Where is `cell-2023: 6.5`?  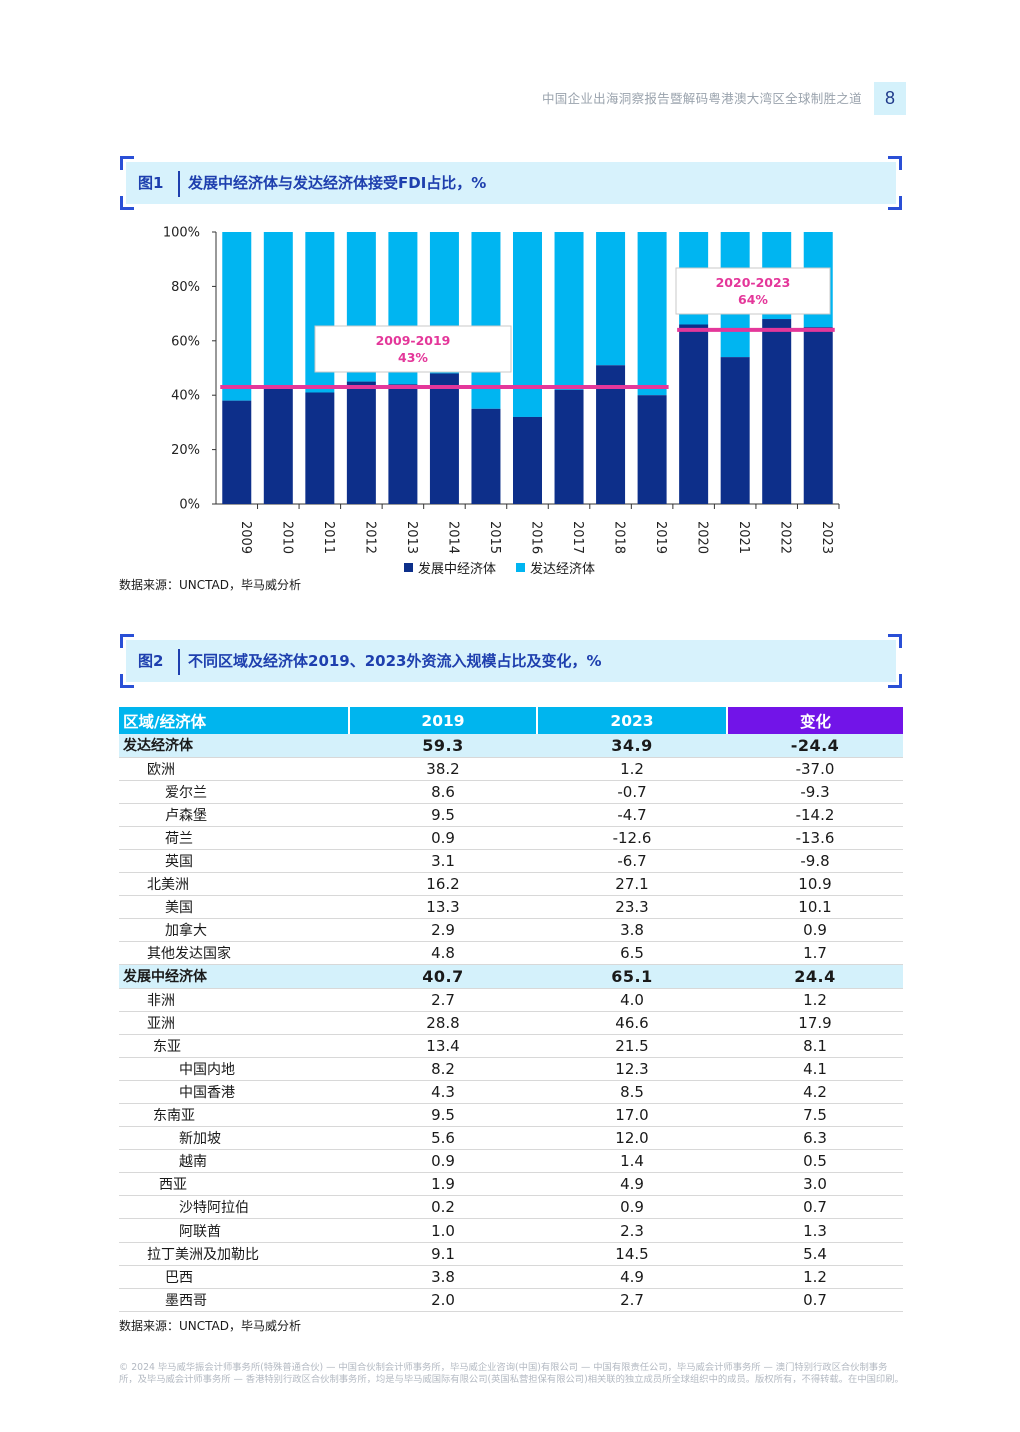 cell-2023: 6.5 is located at coordinates (632, 953).